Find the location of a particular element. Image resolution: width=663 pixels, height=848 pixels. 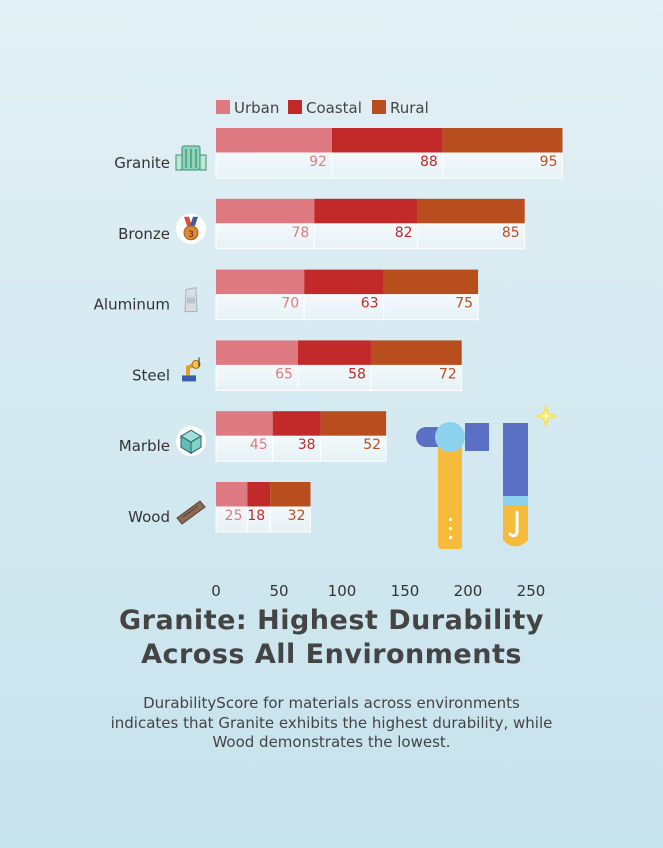

bar-base-steel-urban is located at coordinates (257, 377).